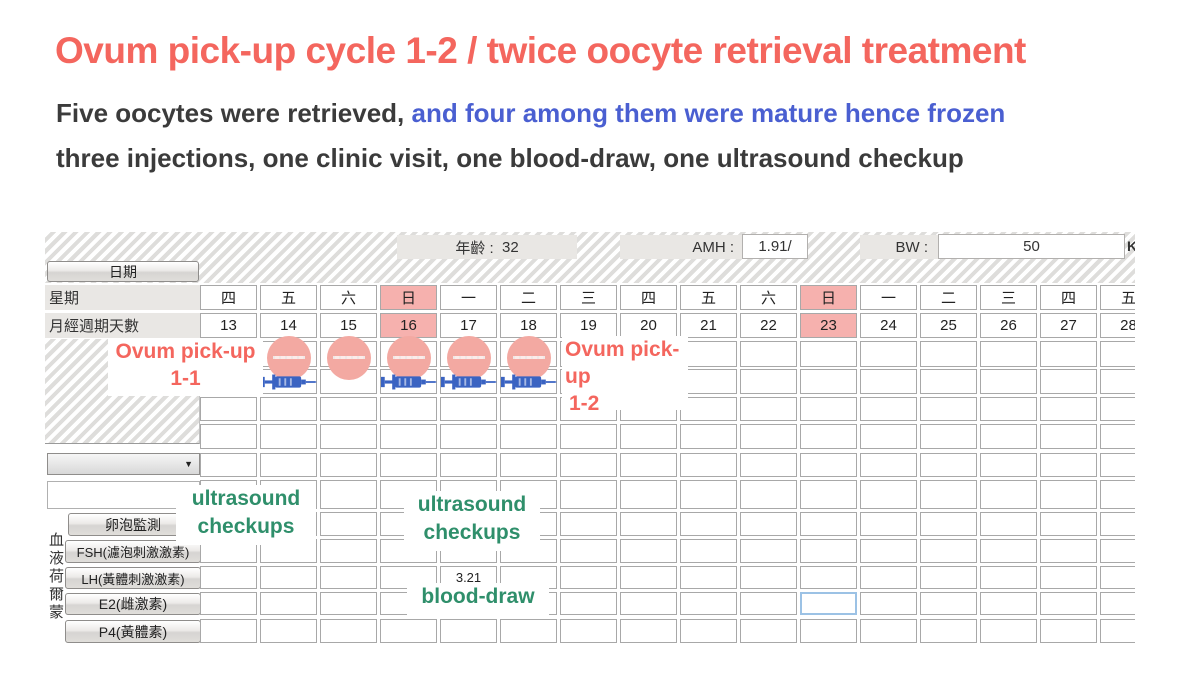 Image resolution: width=1200 pixels, height=676 pixels. What do you see at coordinates (133, 578) in the screenshot?
I see `lh-button: LH(黃體刺激激素)` at bounding box center [133, 578].